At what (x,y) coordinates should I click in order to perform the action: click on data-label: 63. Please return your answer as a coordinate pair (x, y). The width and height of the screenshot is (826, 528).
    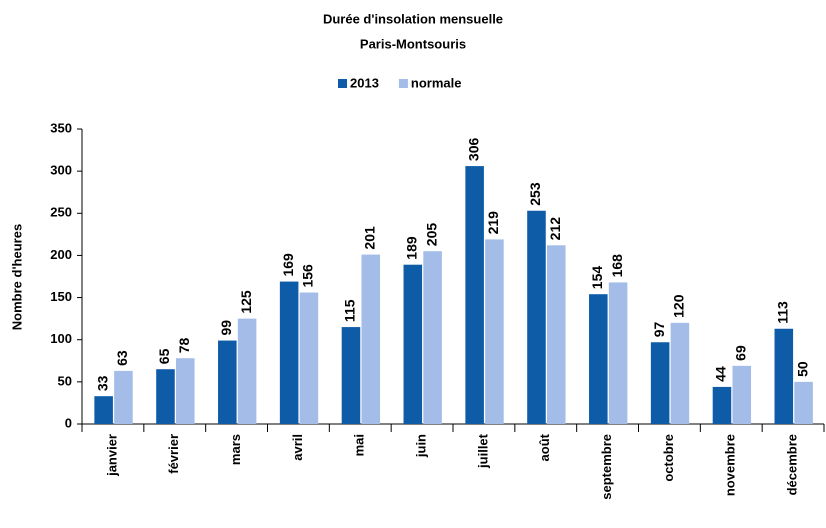
    Looking at the image, I should click on (122, 358).